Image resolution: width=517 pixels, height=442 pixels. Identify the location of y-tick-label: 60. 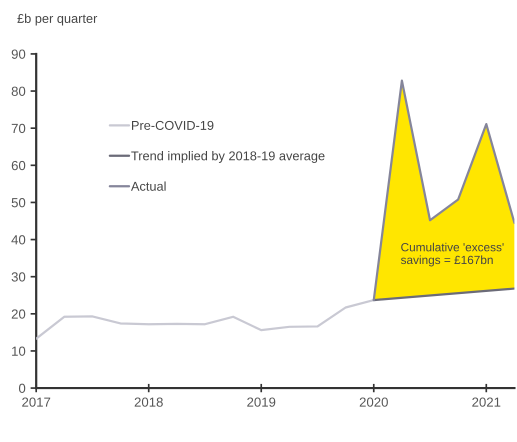
(19, 165).